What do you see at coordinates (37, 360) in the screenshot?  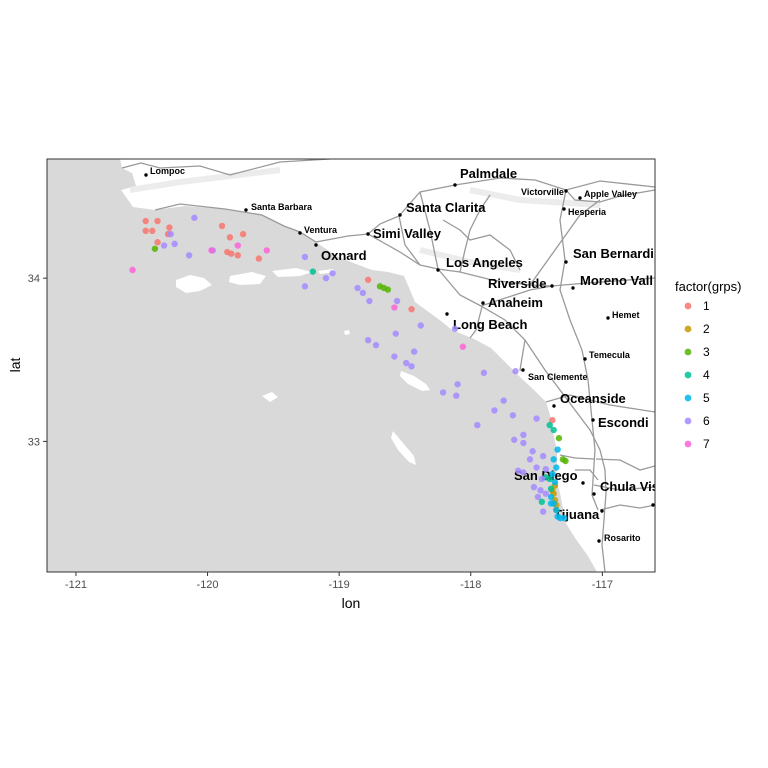 I see `y-axis: 33 34` at bounding box center [37, 360].